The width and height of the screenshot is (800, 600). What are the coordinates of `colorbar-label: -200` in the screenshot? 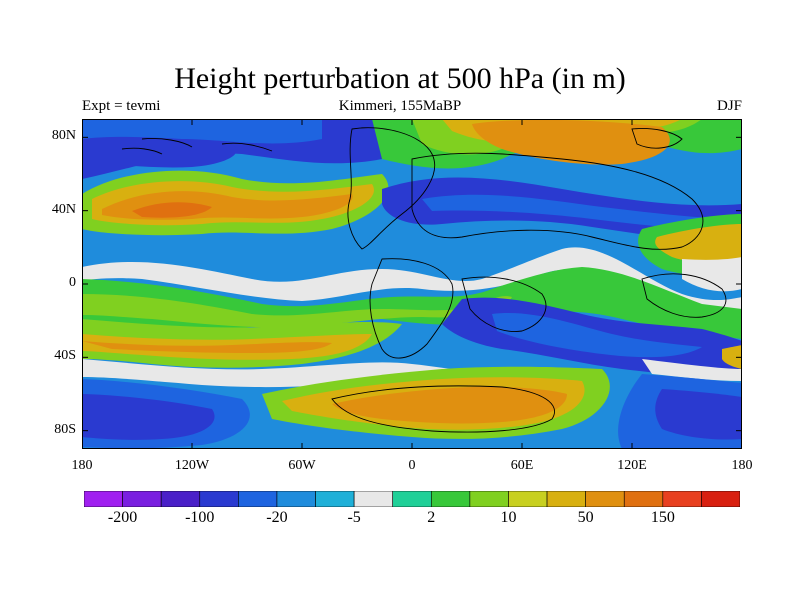 It's located at (122, 517).